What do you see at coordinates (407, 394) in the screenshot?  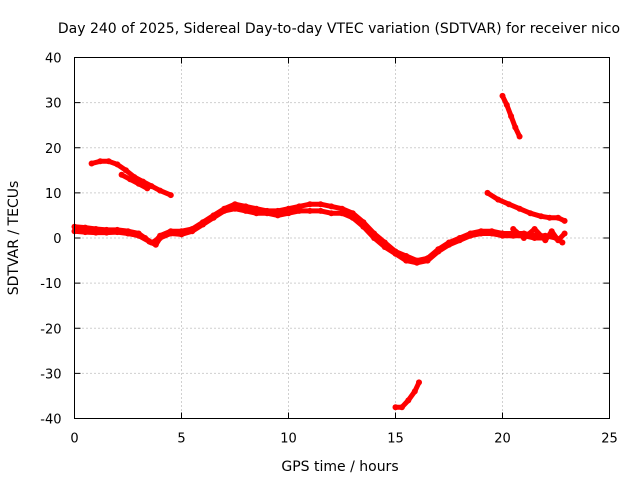 I see `series-late-falling` at bounding box center [407, 394].